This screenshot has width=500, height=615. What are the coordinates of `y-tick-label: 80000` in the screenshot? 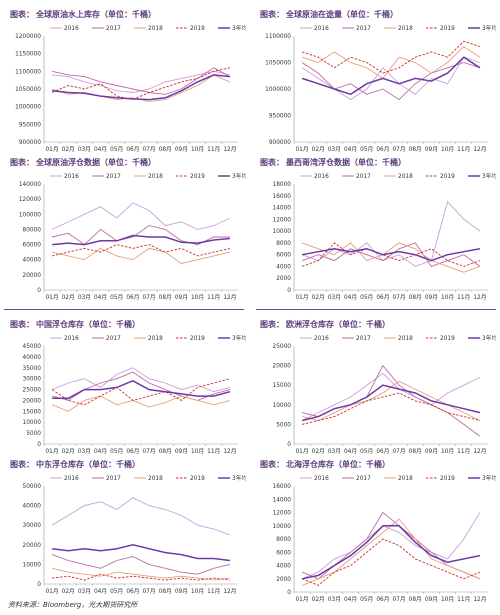 It's located at (32, 230).